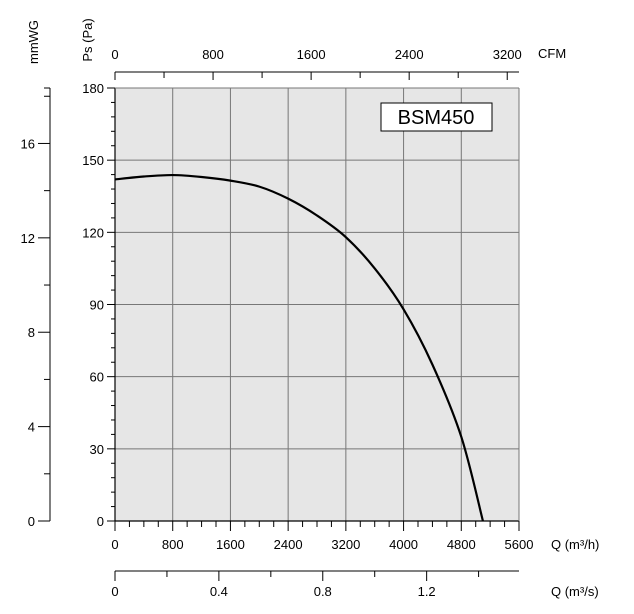 This screenshot has height=614, width=634. What do you see at coordinates (345, 544) in the screenshot?
I see `m3h-tick-label: 3200` at bounding box center [345, 544].